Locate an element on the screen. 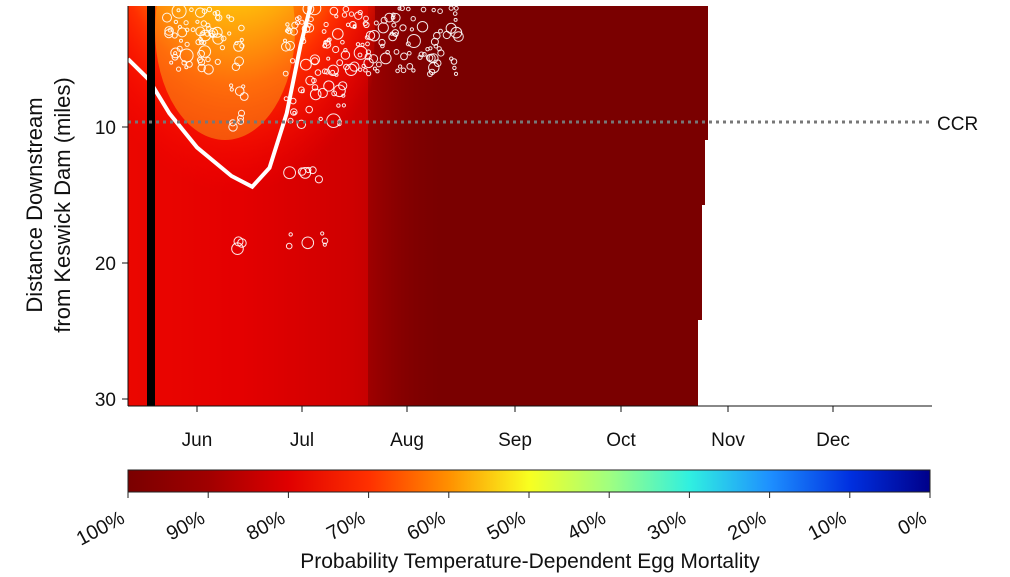 Image resolution: width=1010 pixels, height=577 pixels. colorbar is located at coordinates (529, 481).